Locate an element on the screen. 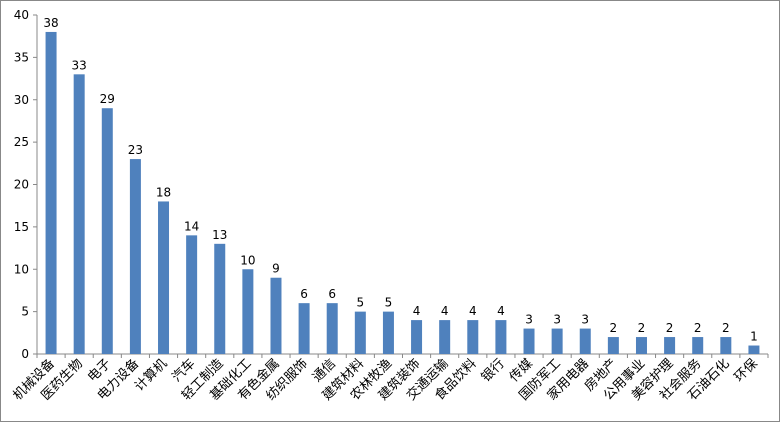 Image resolution: width=780 pixels, height=422 pixels. data-label: 1 is located at coordinates (754, 337).